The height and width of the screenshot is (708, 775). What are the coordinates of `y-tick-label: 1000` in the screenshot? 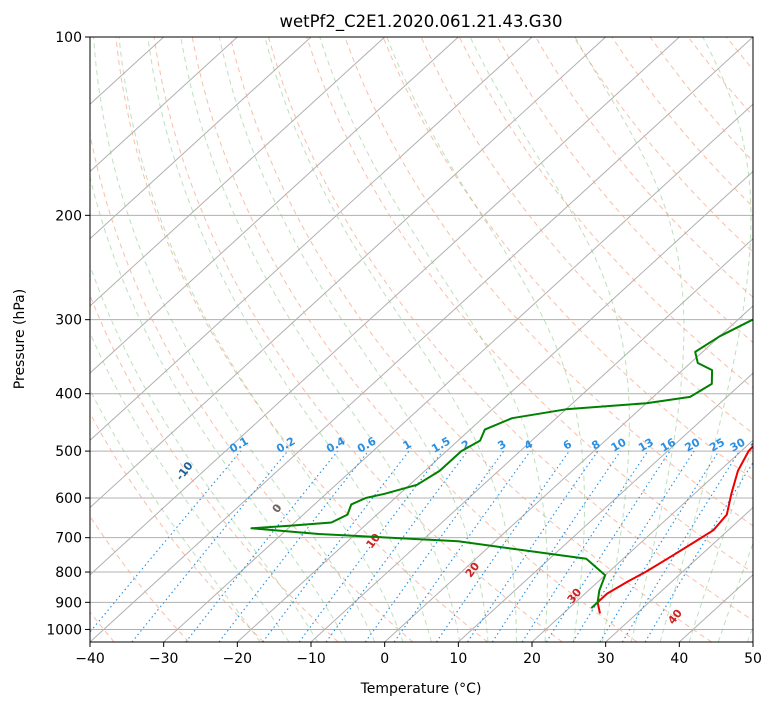 It's located at (64, 630).